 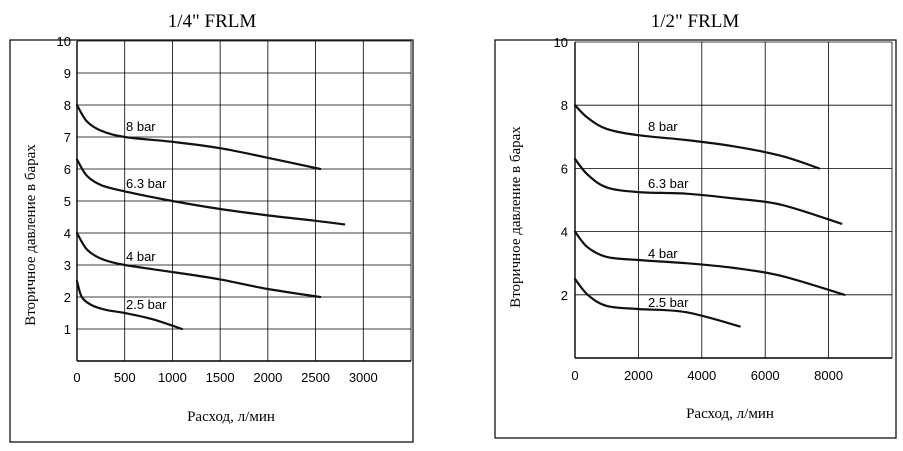 I want to click on chart-1-series-label: 6.3 bar, so click(x=146, y=183).